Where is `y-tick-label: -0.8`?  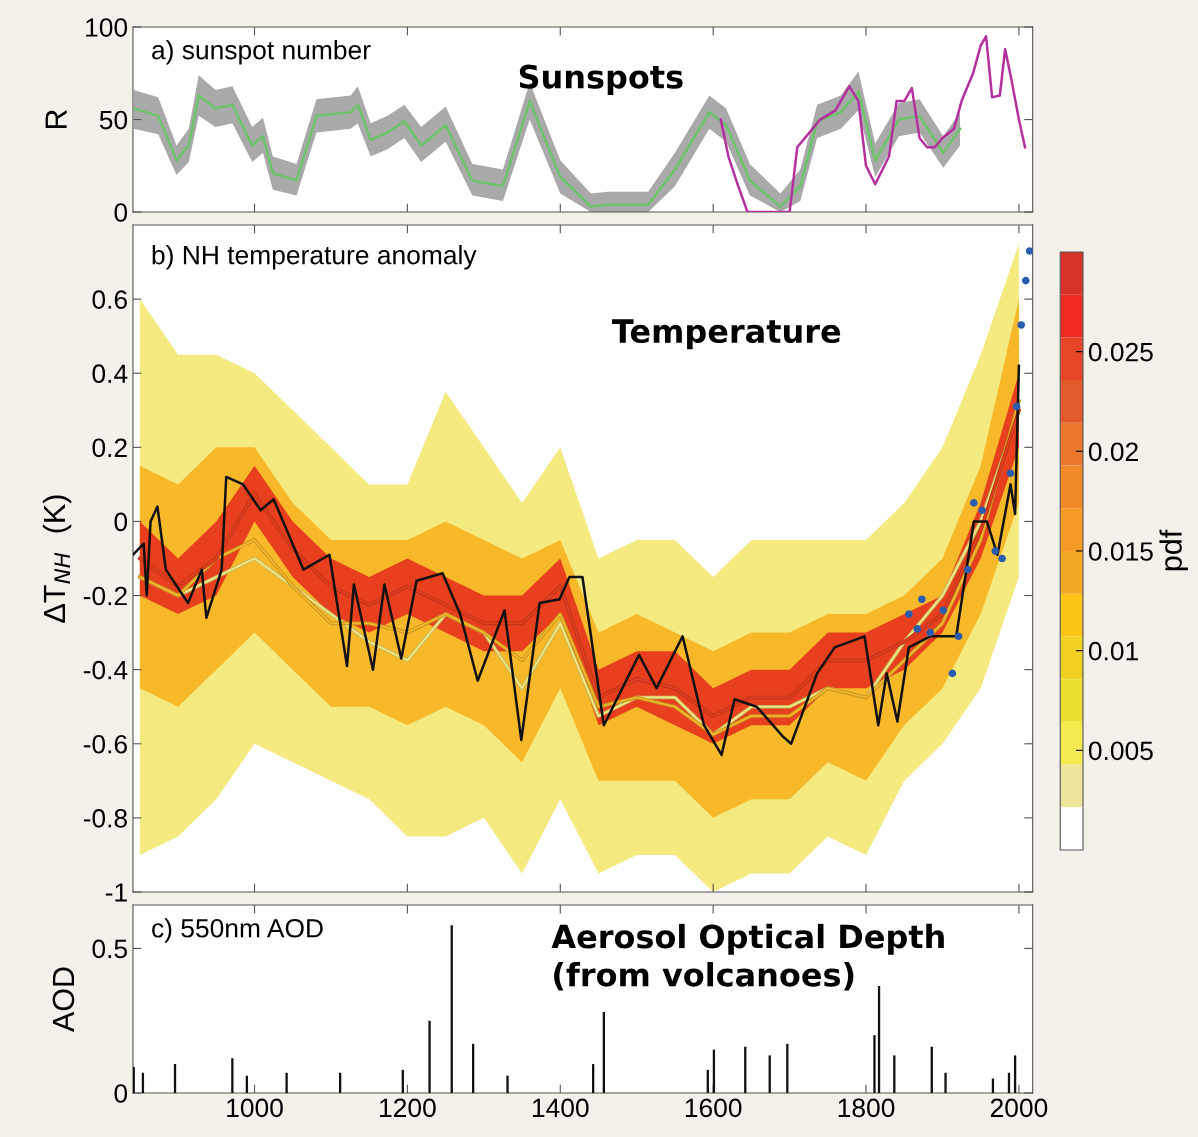 y-tick-label: -0.8 is located at coordinates (105, 818).